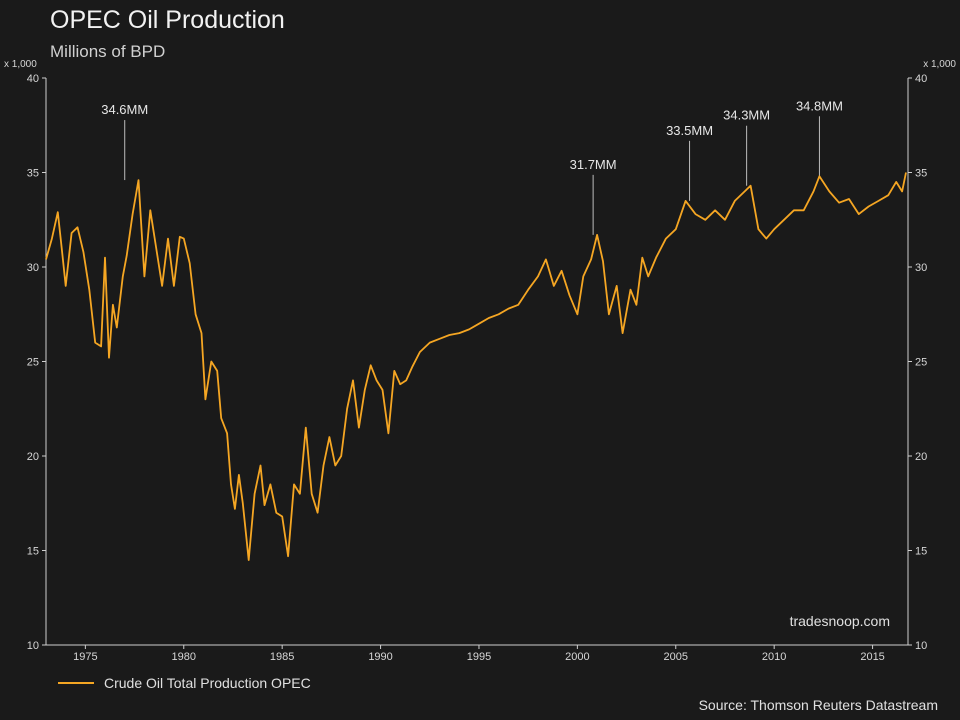 This screenshot has height=720, width=960. What do you see at coordinates (774, 657) in the screenshot?
I see `x-tick-label: 2010` at bounding box center [774, 657].